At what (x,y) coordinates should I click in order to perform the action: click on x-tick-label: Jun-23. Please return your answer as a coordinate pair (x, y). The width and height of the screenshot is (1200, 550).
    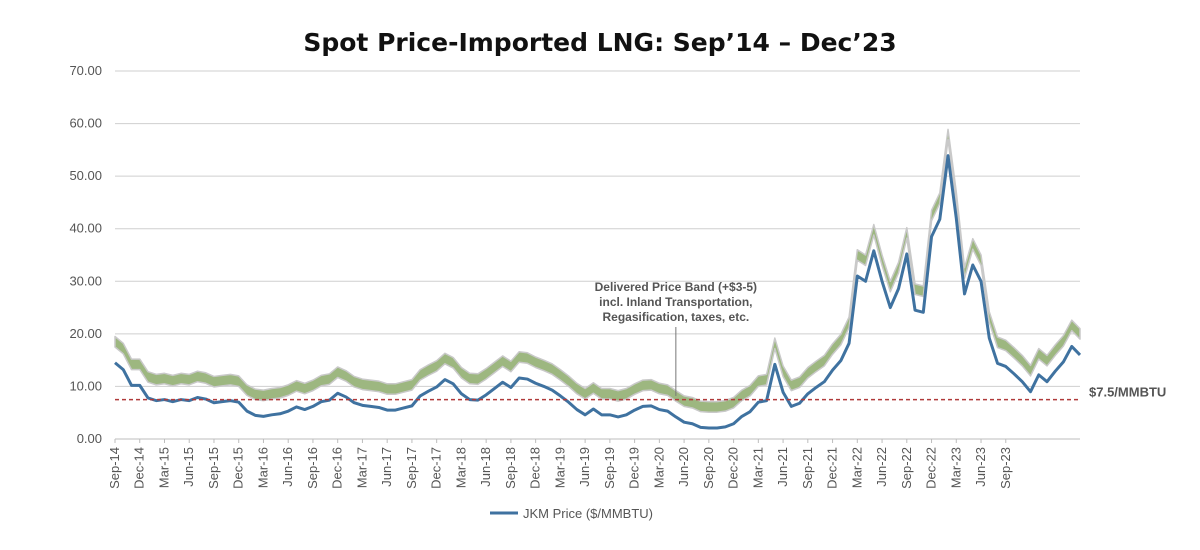
    Looking at the image, I should click on (980, 467).